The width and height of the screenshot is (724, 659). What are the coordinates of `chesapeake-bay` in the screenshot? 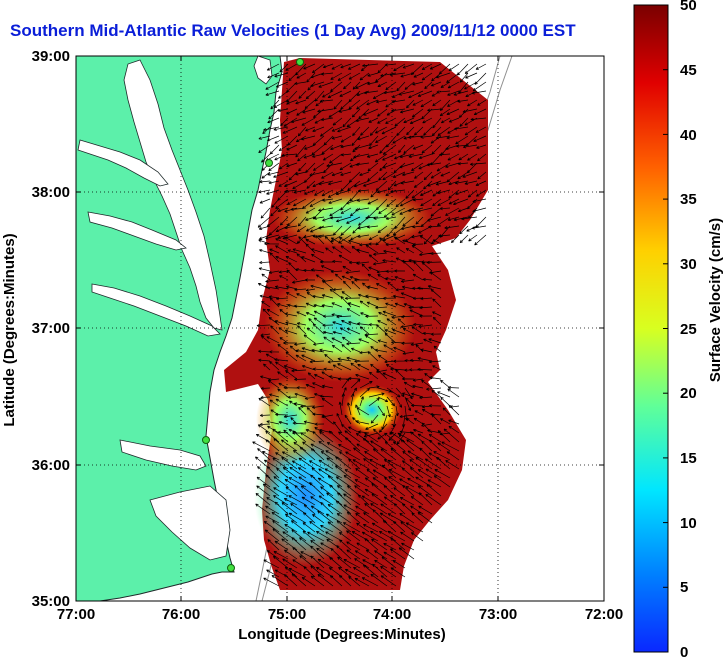 It's located at (173, 195).